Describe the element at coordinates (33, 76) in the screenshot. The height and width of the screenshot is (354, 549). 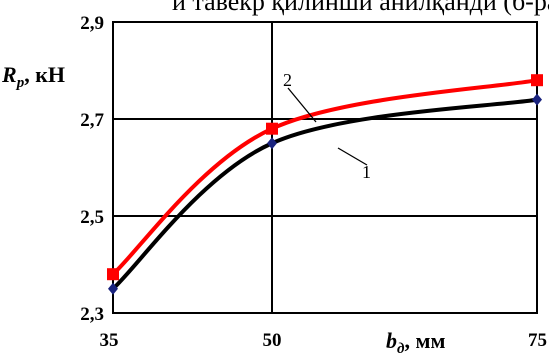
I see `y-axis-label: Rp, кН` at that location.